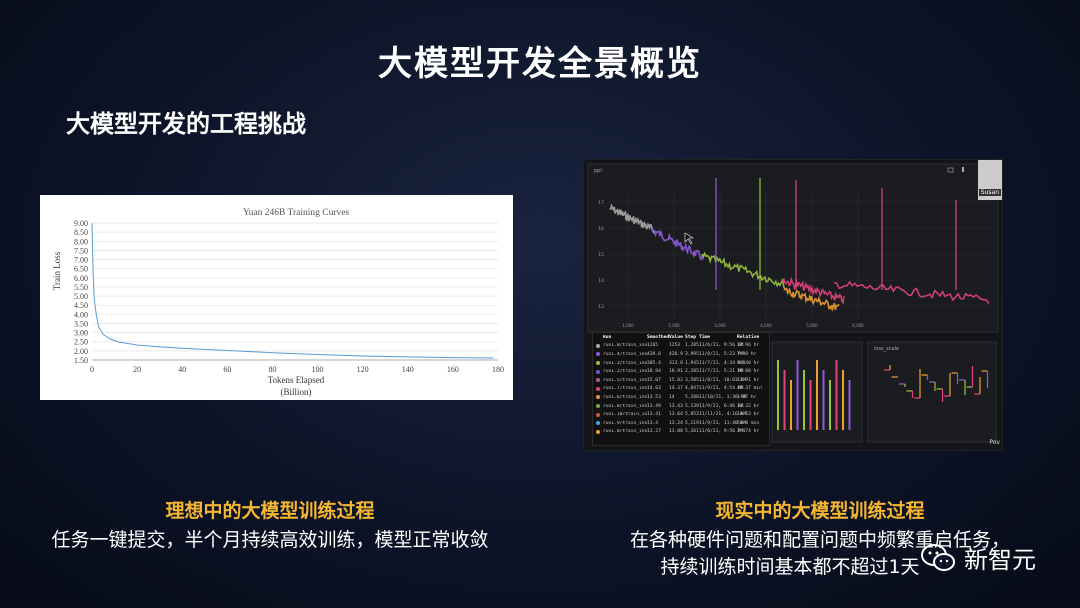  Describe the element at coordinates (674, 325) in the screenshot. I see `ppl-x-tick: 2,000` at that location.